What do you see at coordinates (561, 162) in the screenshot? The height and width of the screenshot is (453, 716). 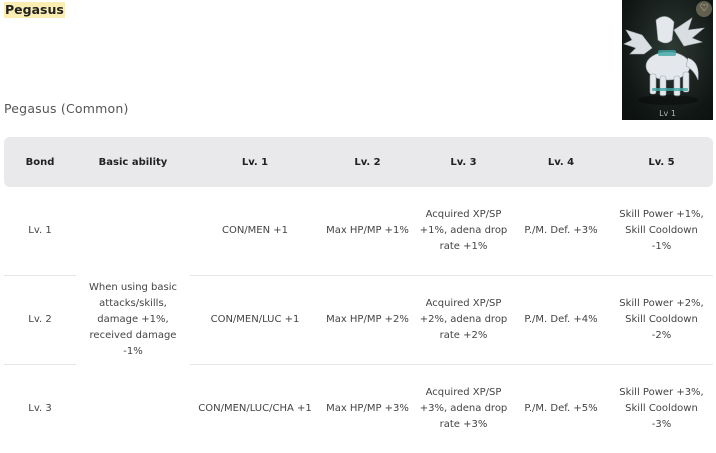 I see `header-lv4: Lv. 4` at bounding box center [561, 162].